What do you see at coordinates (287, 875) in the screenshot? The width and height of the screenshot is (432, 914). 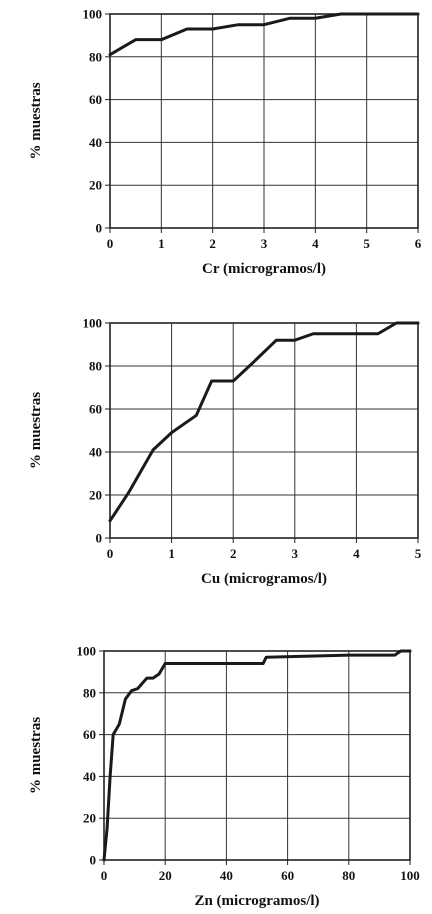 I see `x-tick-label: 60` at bounding box center [287, 875].